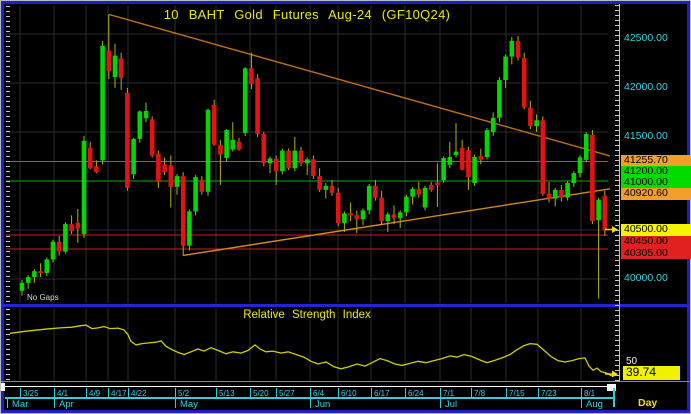  I want to click on date-tick-label: 7/15, so click(517, 393).